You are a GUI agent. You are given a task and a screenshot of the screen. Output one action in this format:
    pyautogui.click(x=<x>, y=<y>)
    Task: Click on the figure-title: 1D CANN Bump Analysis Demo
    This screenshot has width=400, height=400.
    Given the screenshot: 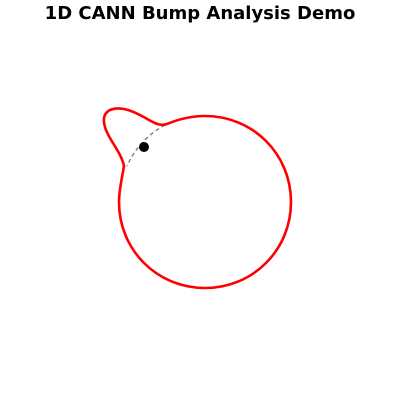 What is the action you would take?
    pyautogui.click(x=200, y=13)
    